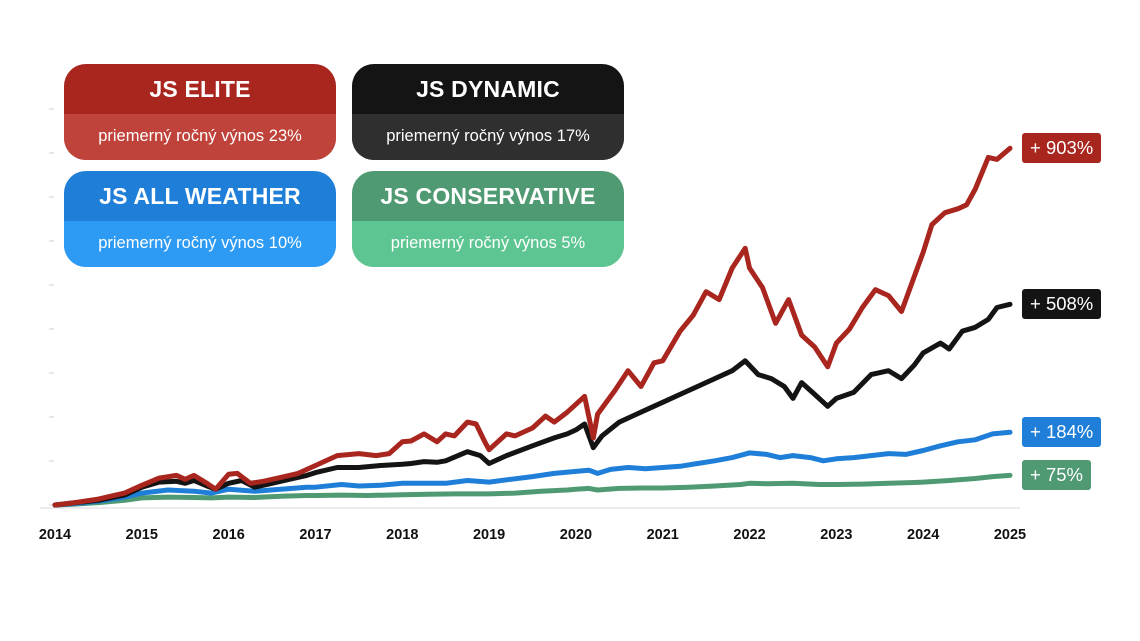 This screenshot has height=641, width=1140. Describe the element at coordinates (488, 219) in the screenshot. I see `legend-card-js-conservative: JS CONSERVATIVE priemerný ročný výnos 5%` at that location.